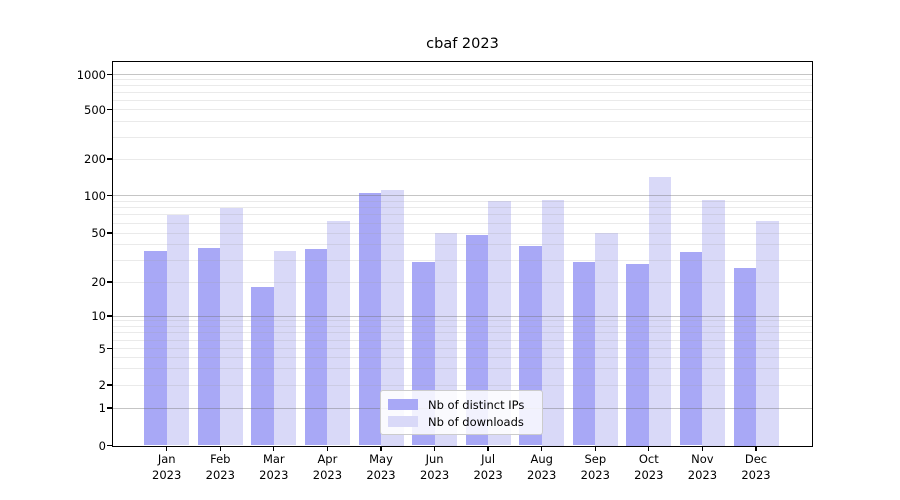 This screenshot has height=500, width=900. What do you see at coordinates (327, 448) in the screenshot?
I see `x-tick-mark-apr` at bounding box center [327, 448].